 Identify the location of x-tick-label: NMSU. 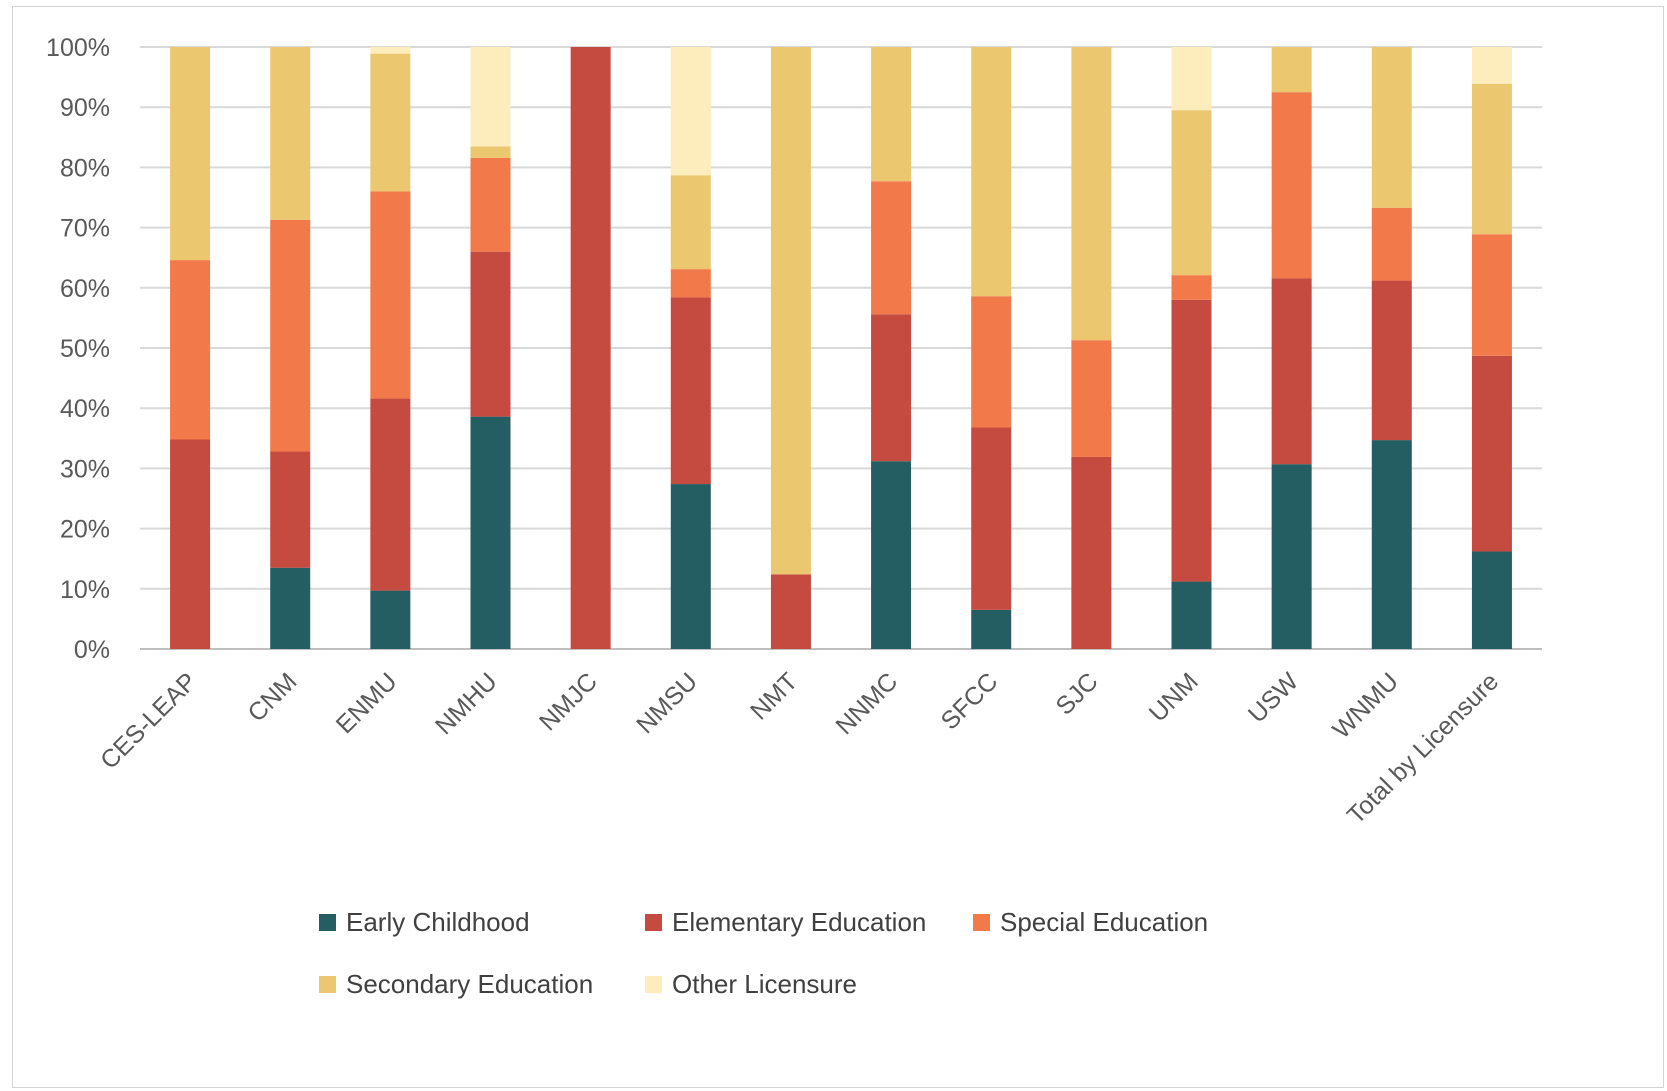
(667, 703).